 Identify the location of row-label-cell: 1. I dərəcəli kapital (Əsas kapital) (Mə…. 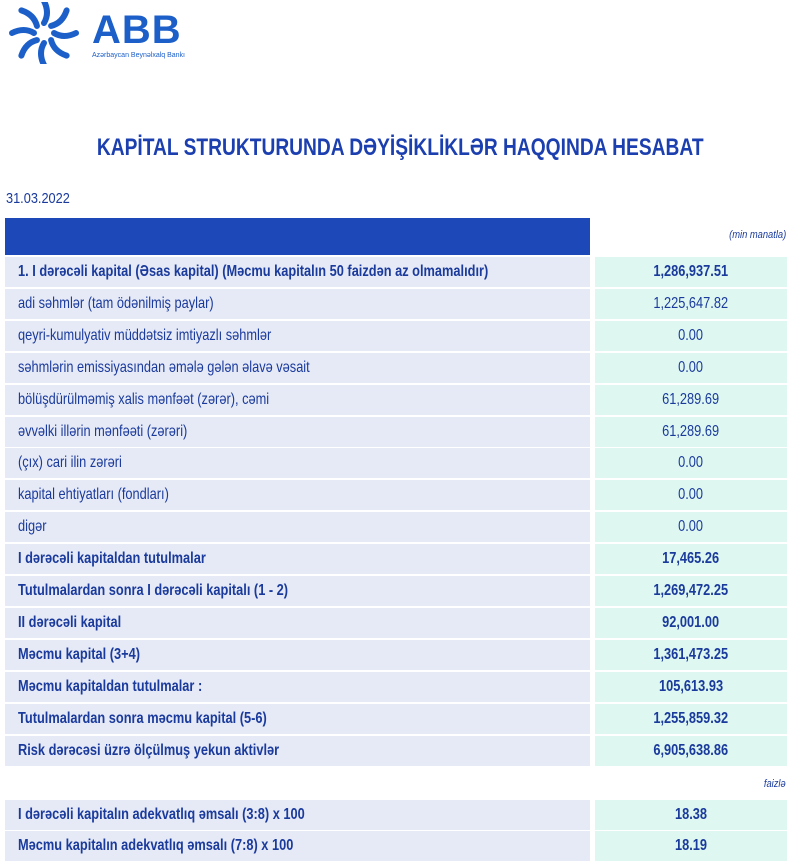
(297, 272).